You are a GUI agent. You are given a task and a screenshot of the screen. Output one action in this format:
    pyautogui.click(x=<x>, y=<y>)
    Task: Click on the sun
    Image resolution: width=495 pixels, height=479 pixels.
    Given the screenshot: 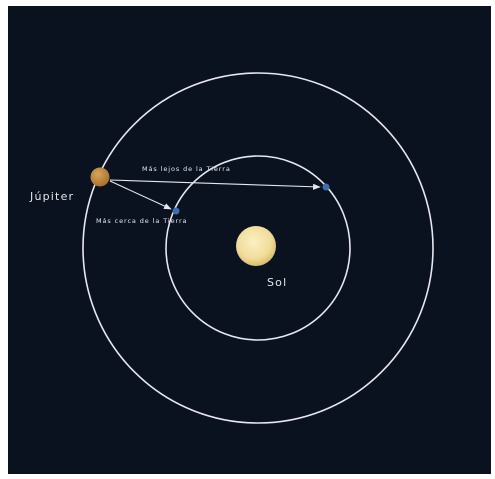 What is the action you would take?
    pyautogui.click(x=256, y=246)
    